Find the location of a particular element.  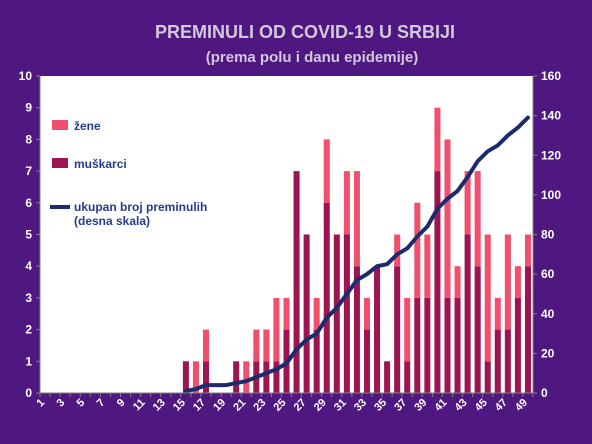

x-tick-label: 35 is located at coordinates (380, 405).